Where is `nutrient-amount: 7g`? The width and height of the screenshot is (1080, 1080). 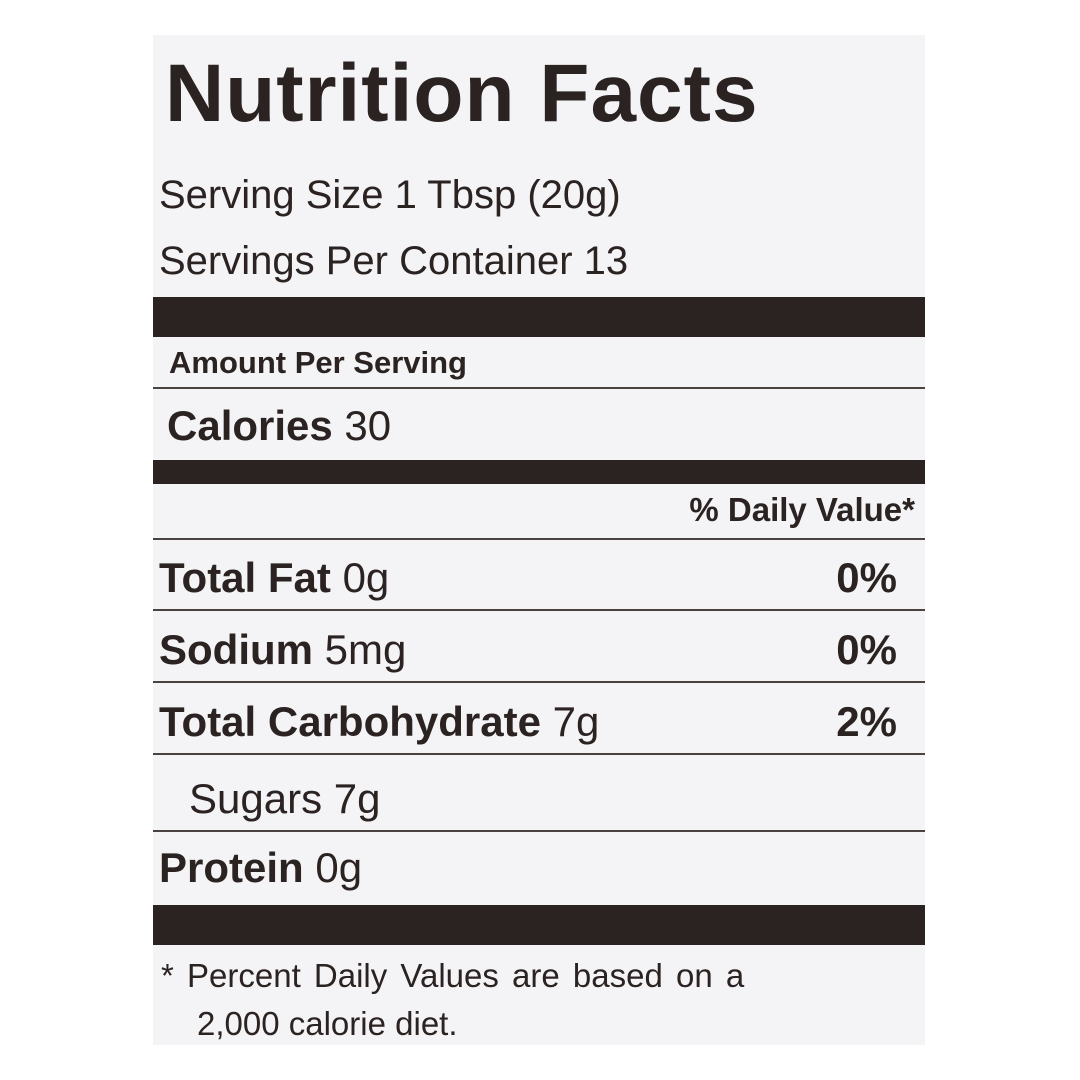
nutrient-amount: 7g is located at coordinates (576, 721).